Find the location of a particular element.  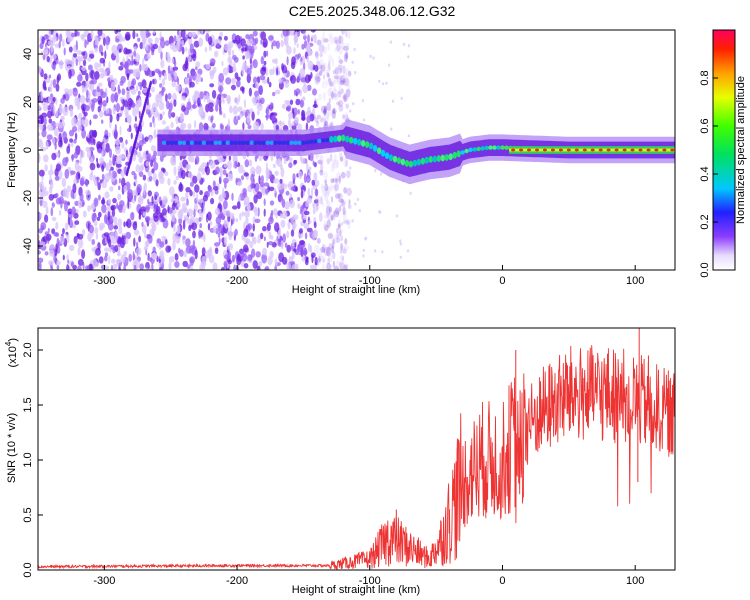

y-tick-label: 0 is located at coordinates (28, 150).